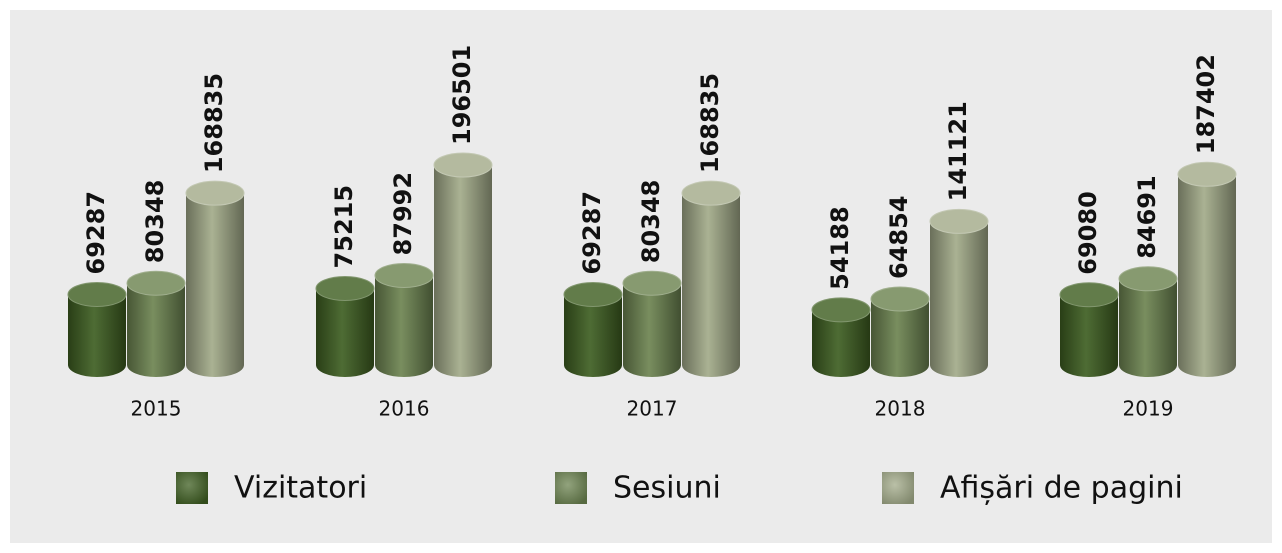 This screenshot has width=1282, height=553. Describe the element at coordinates (156, 409) in the screenshot. I see `x-tick-label: 2015` at that location.